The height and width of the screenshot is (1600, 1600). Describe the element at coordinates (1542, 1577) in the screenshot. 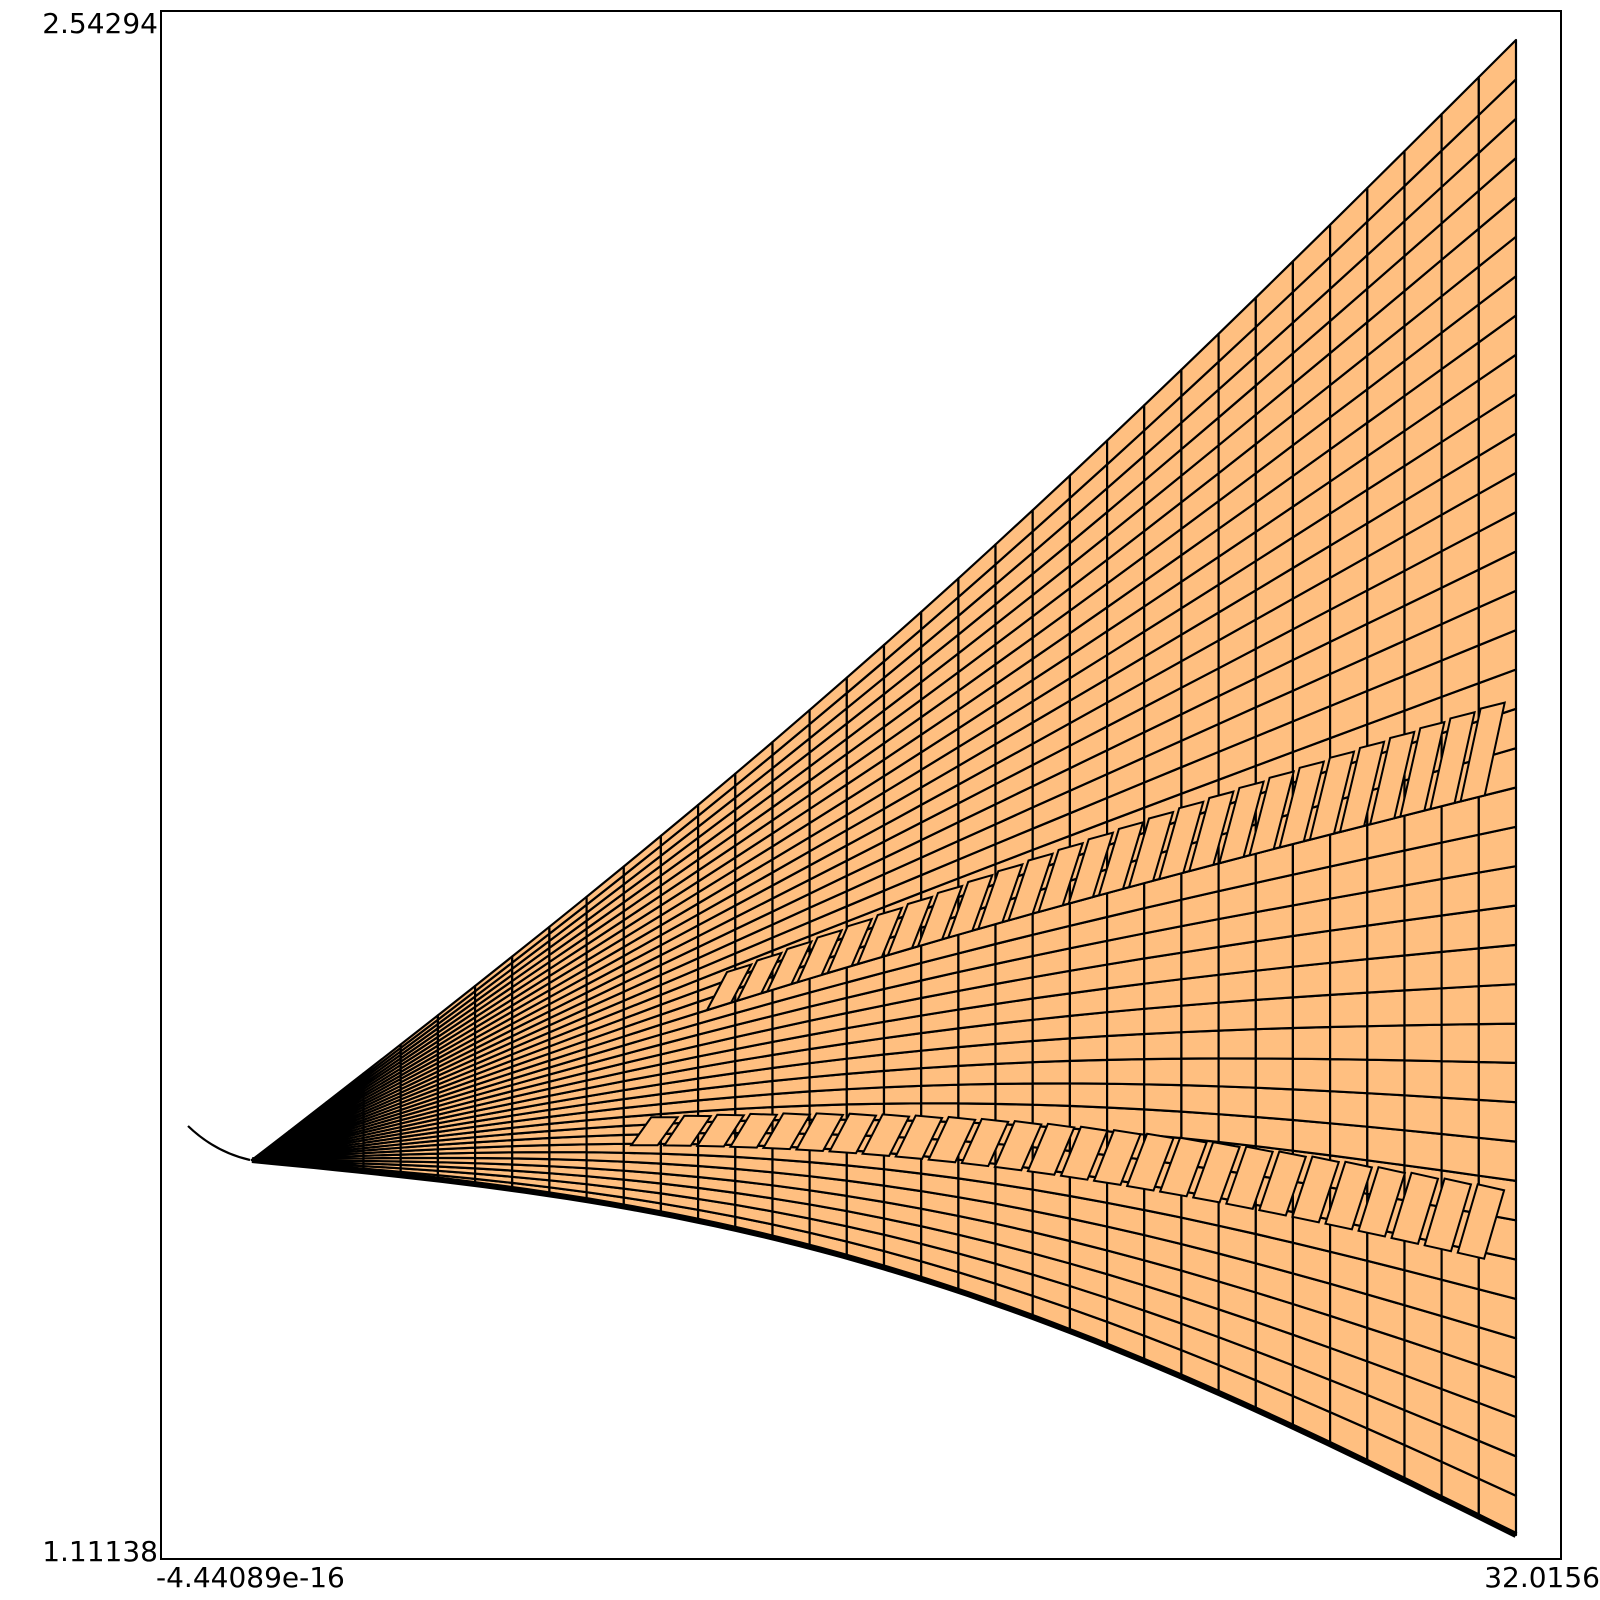

I see `x-axis-max-label: 32.0156` at that location.